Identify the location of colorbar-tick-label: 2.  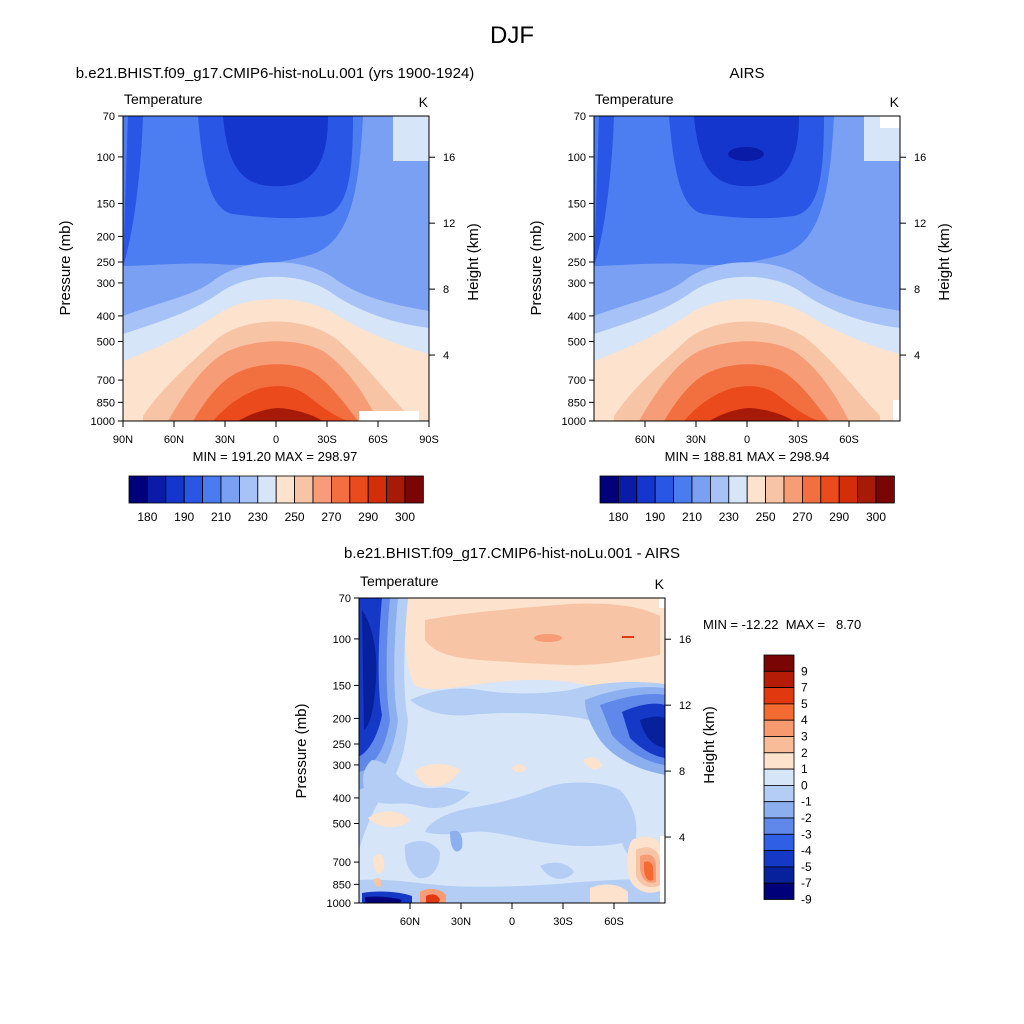
(804, 753).